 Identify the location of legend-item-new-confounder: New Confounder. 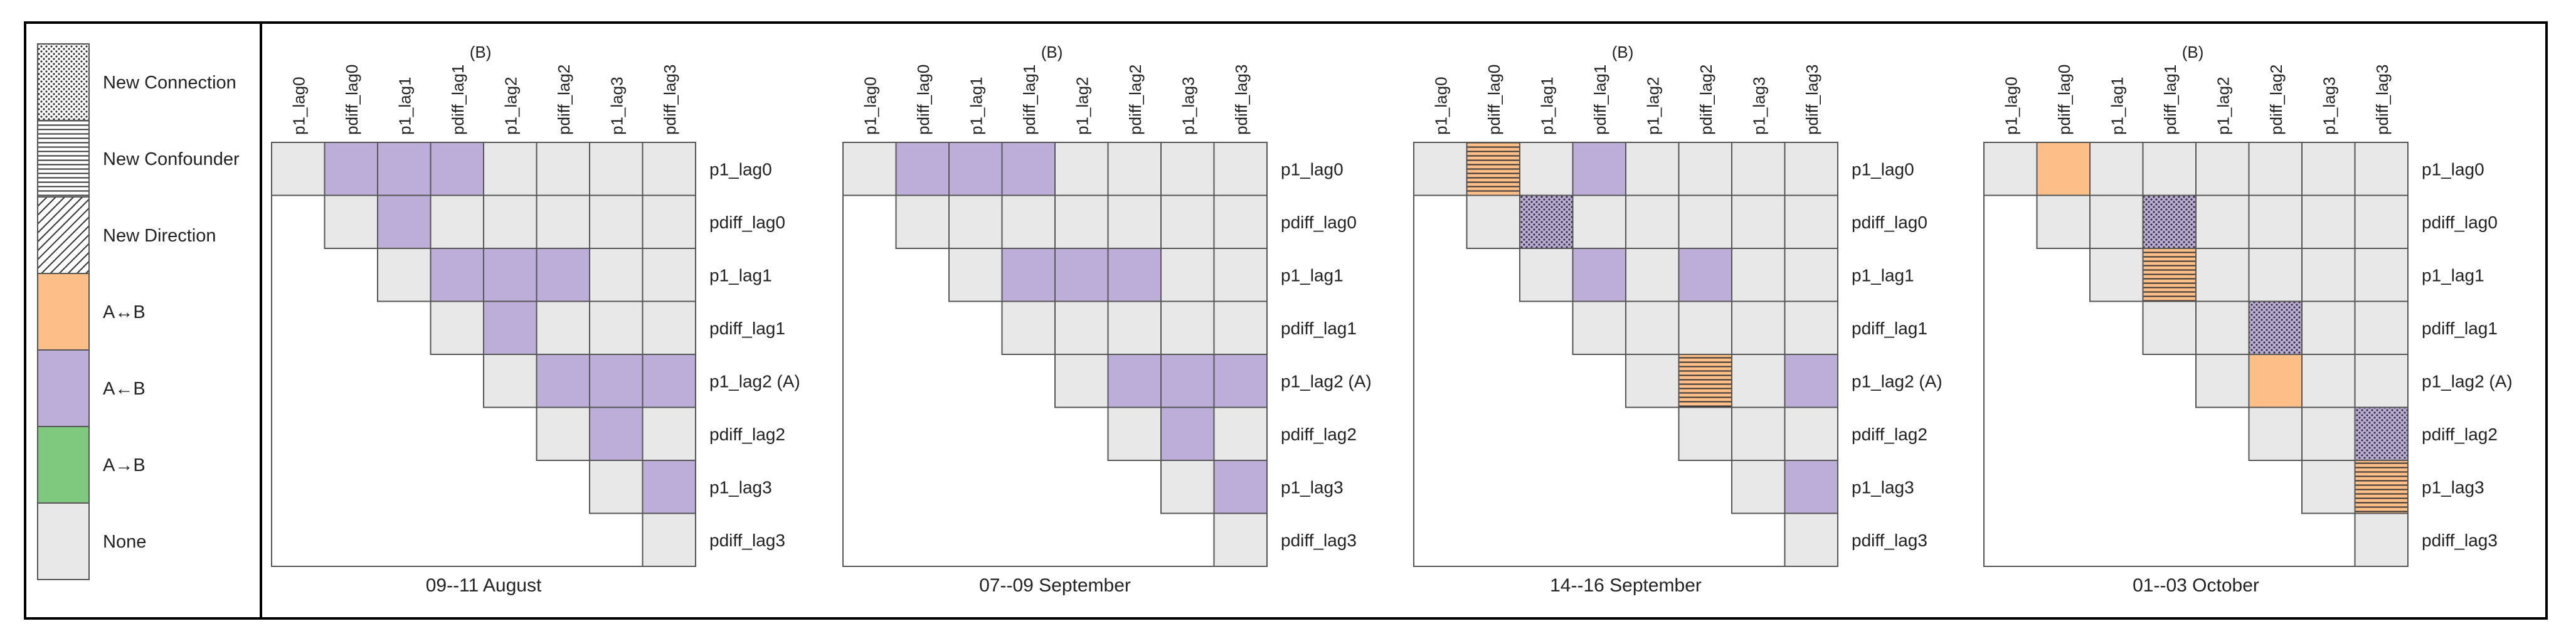
(138, 159).